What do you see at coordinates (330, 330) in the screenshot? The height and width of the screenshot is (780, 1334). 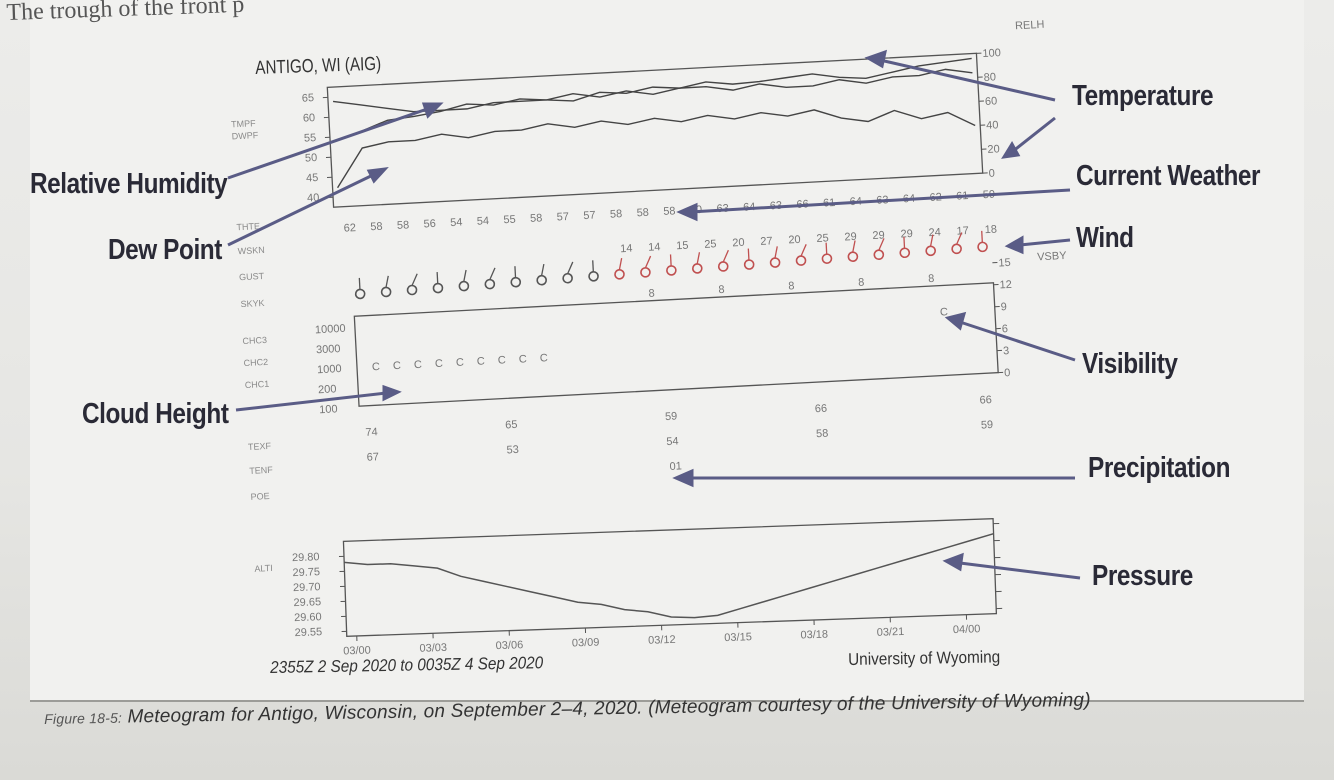 I see `cloud-tick-label: 10000` at bounding box center [330, 330].